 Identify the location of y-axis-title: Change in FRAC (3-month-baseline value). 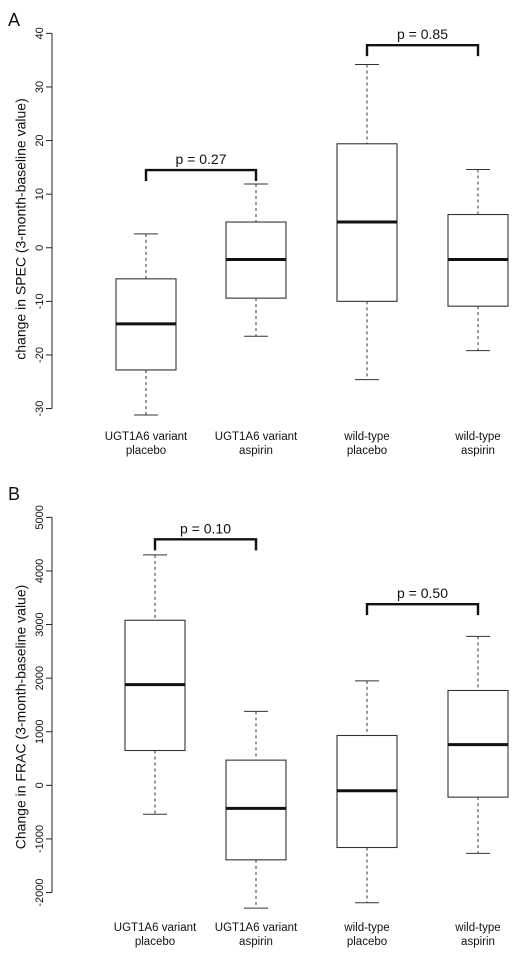
(21, 717).